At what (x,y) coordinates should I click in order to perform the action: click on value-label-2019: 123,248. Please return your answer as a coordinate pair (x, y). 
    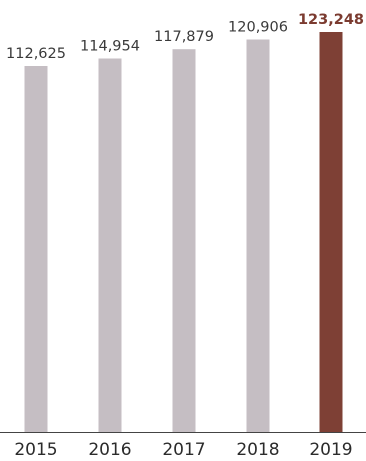
    Looking at the image, I should click on (331, 20).